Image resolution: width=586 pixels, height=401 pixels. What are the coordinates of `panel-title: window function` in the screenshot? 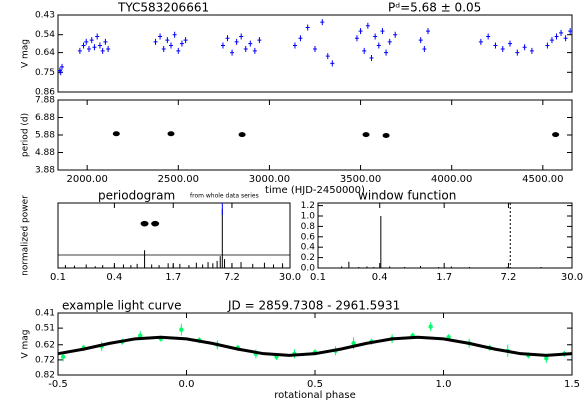 It's located at (407, 196).